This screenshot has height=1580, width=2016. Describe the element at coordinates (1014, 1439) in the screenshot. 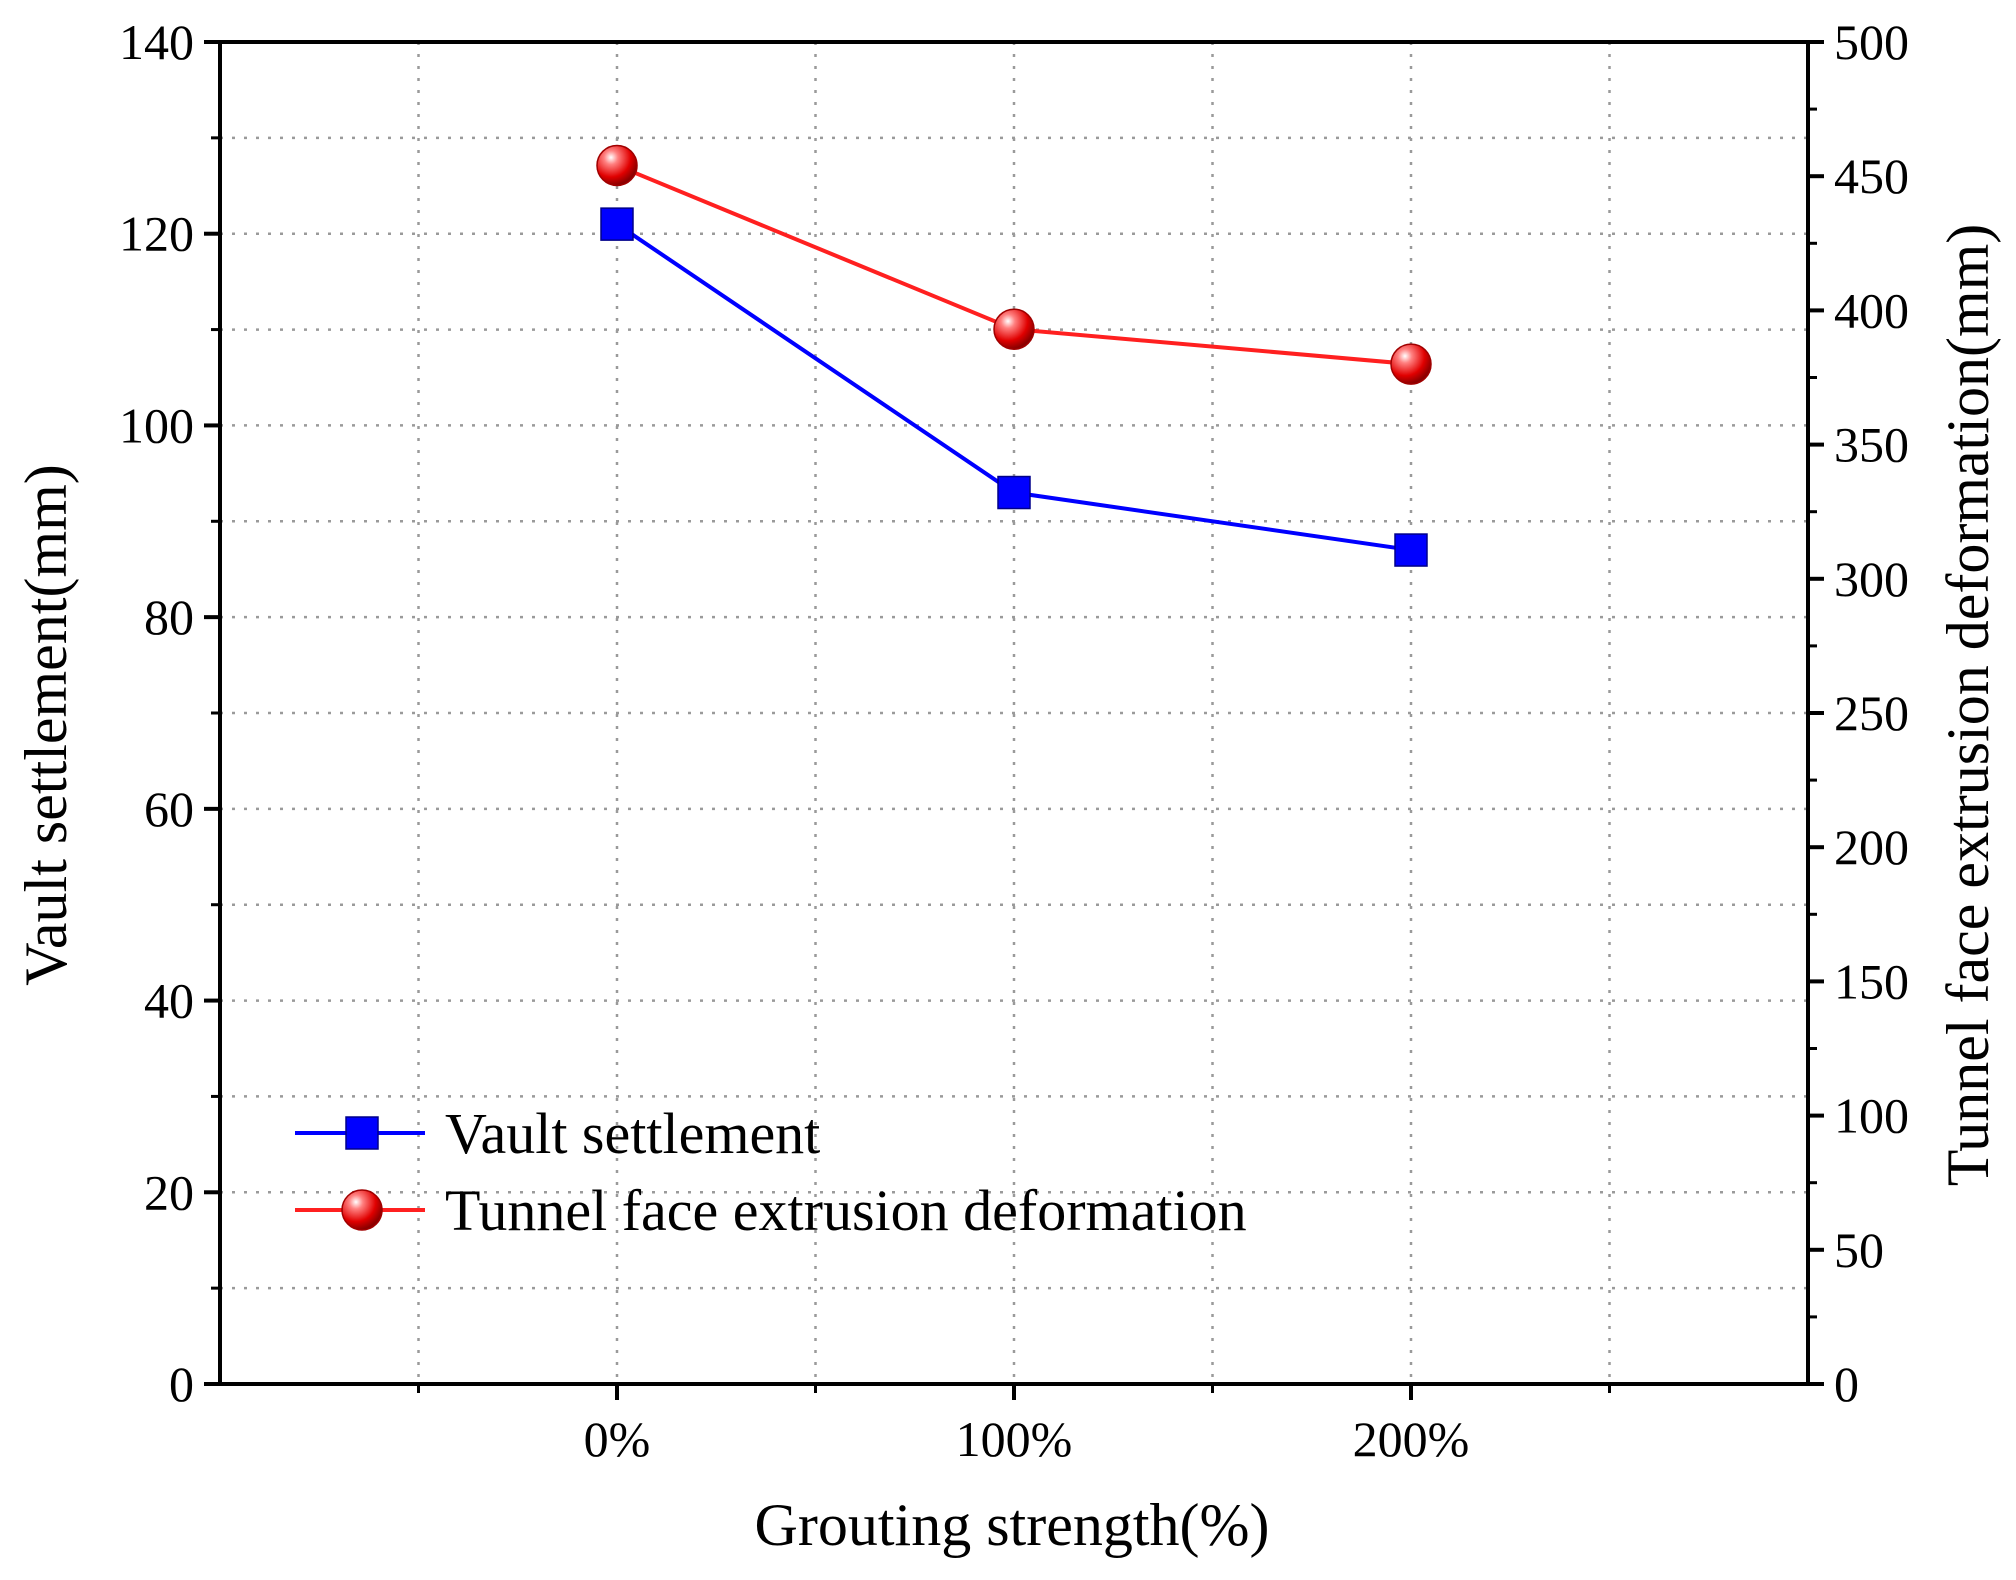

I see `x-tick-label: 100%` at that location.